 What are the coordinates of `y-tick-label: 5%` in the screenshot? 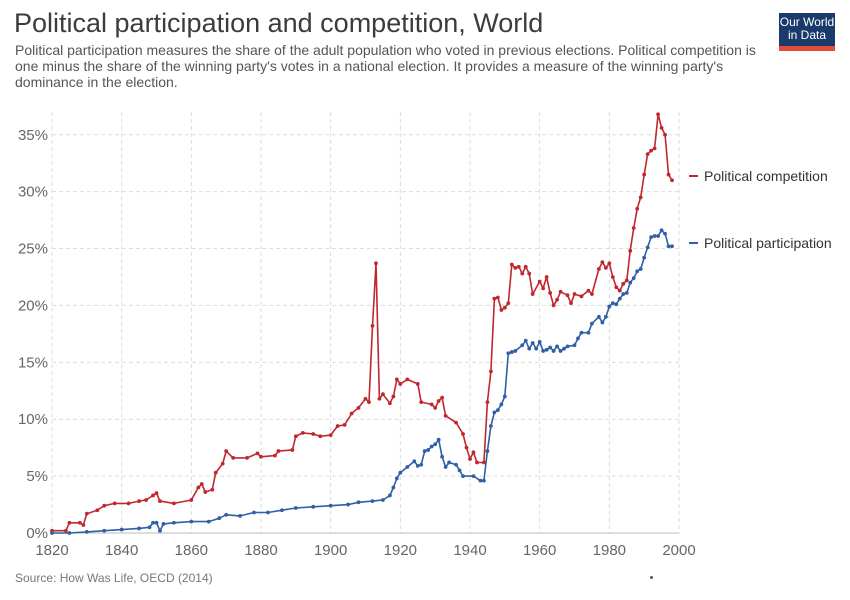 It's located at (37, 476).